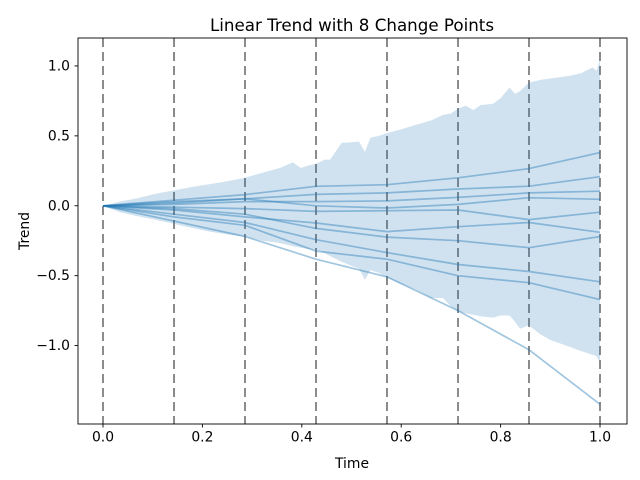 This screenshot has width=640, height=480. I want to click on x-tick-label-5: 0.8, so click(501, 438).